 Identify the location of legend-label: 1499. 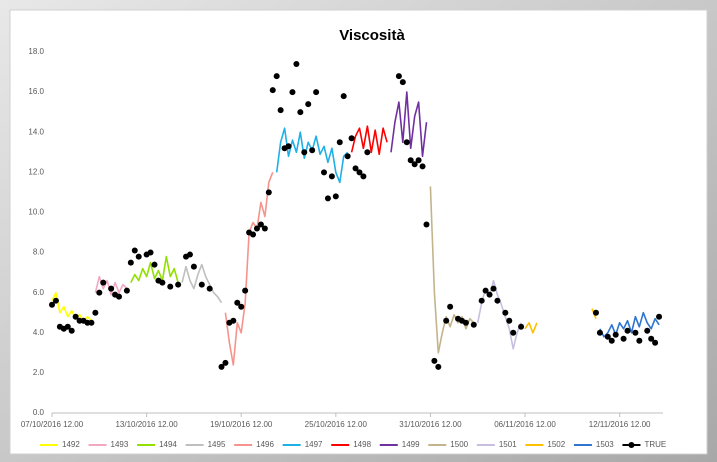
(411, 444).